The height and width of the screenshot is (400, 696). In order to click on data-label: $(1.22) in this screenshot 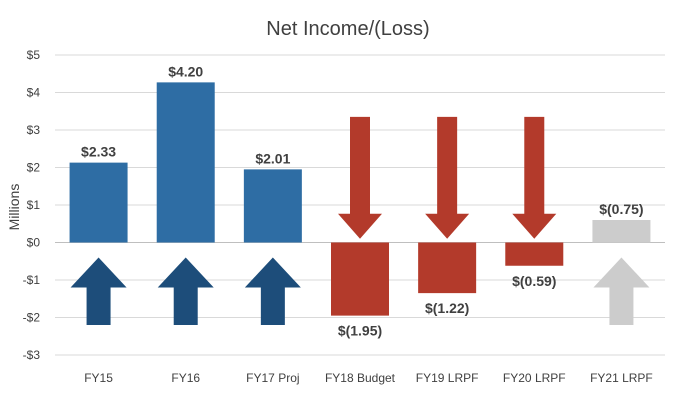, I will do `click(447, 308)`.